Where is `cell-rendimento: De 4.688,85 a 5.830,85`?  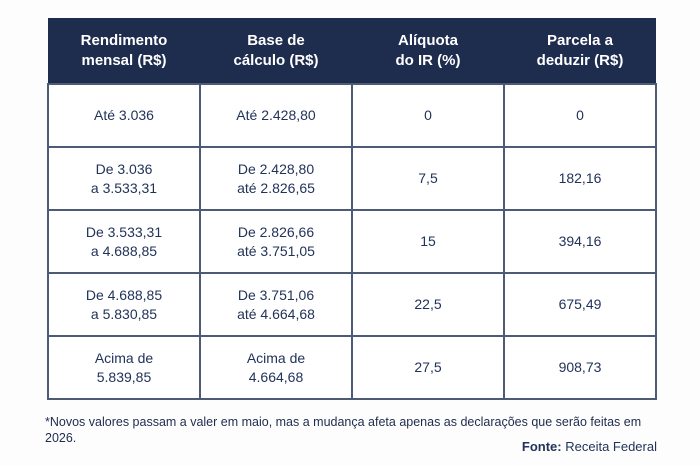
cell-rendimento: De 4.688,85 a 5.830,85 is located at coordinates (124, 304).